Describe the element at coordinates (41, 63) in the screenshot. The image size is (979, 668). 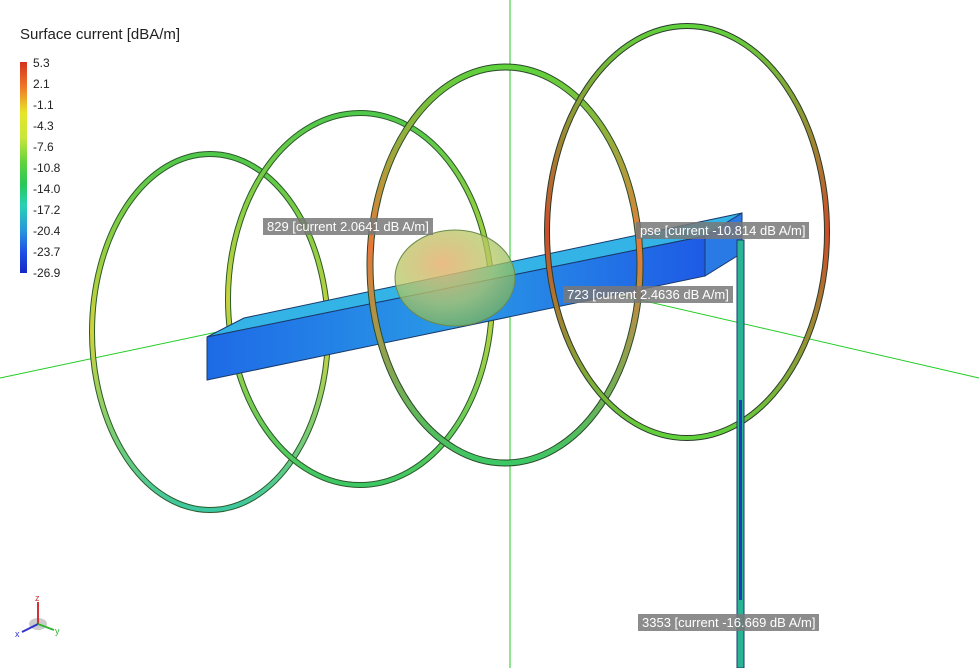
I see `legend-tick: 5.3` at that location.